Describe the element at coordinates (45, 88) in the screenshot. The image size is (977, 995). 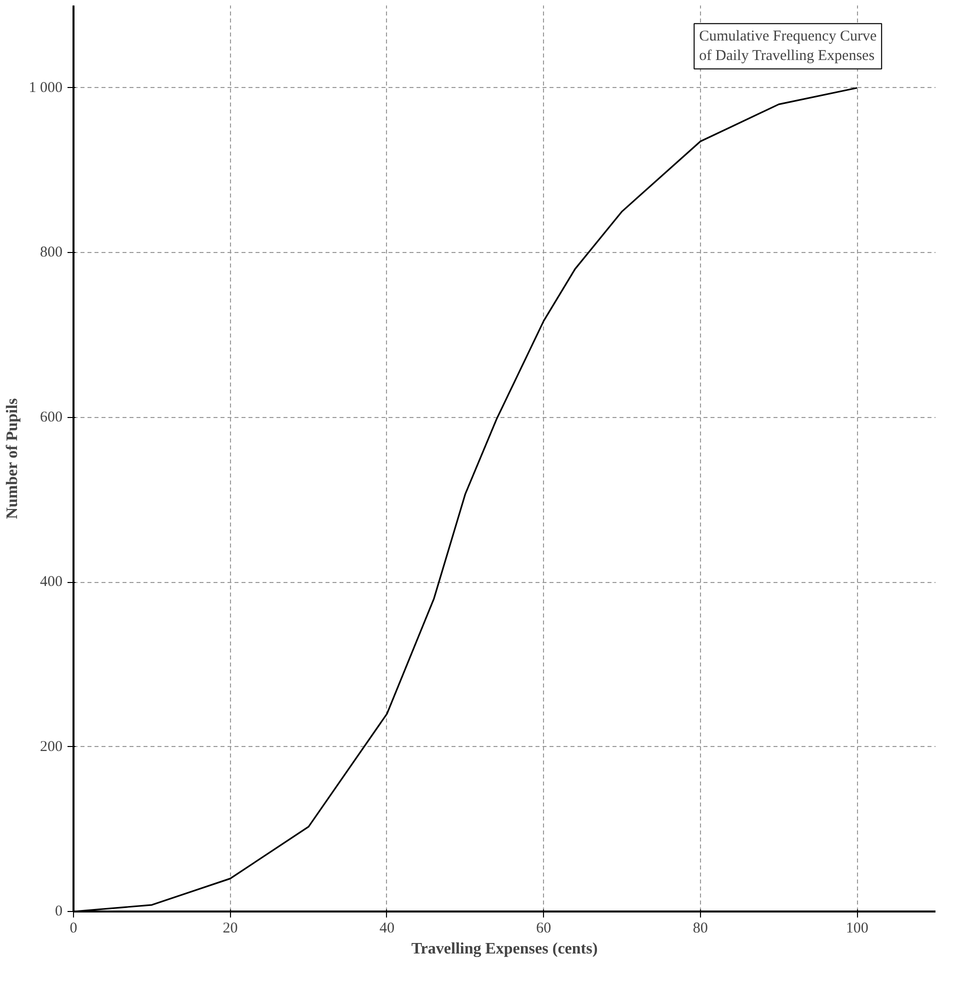
I see `y-tick-label: 1 000` at that location.